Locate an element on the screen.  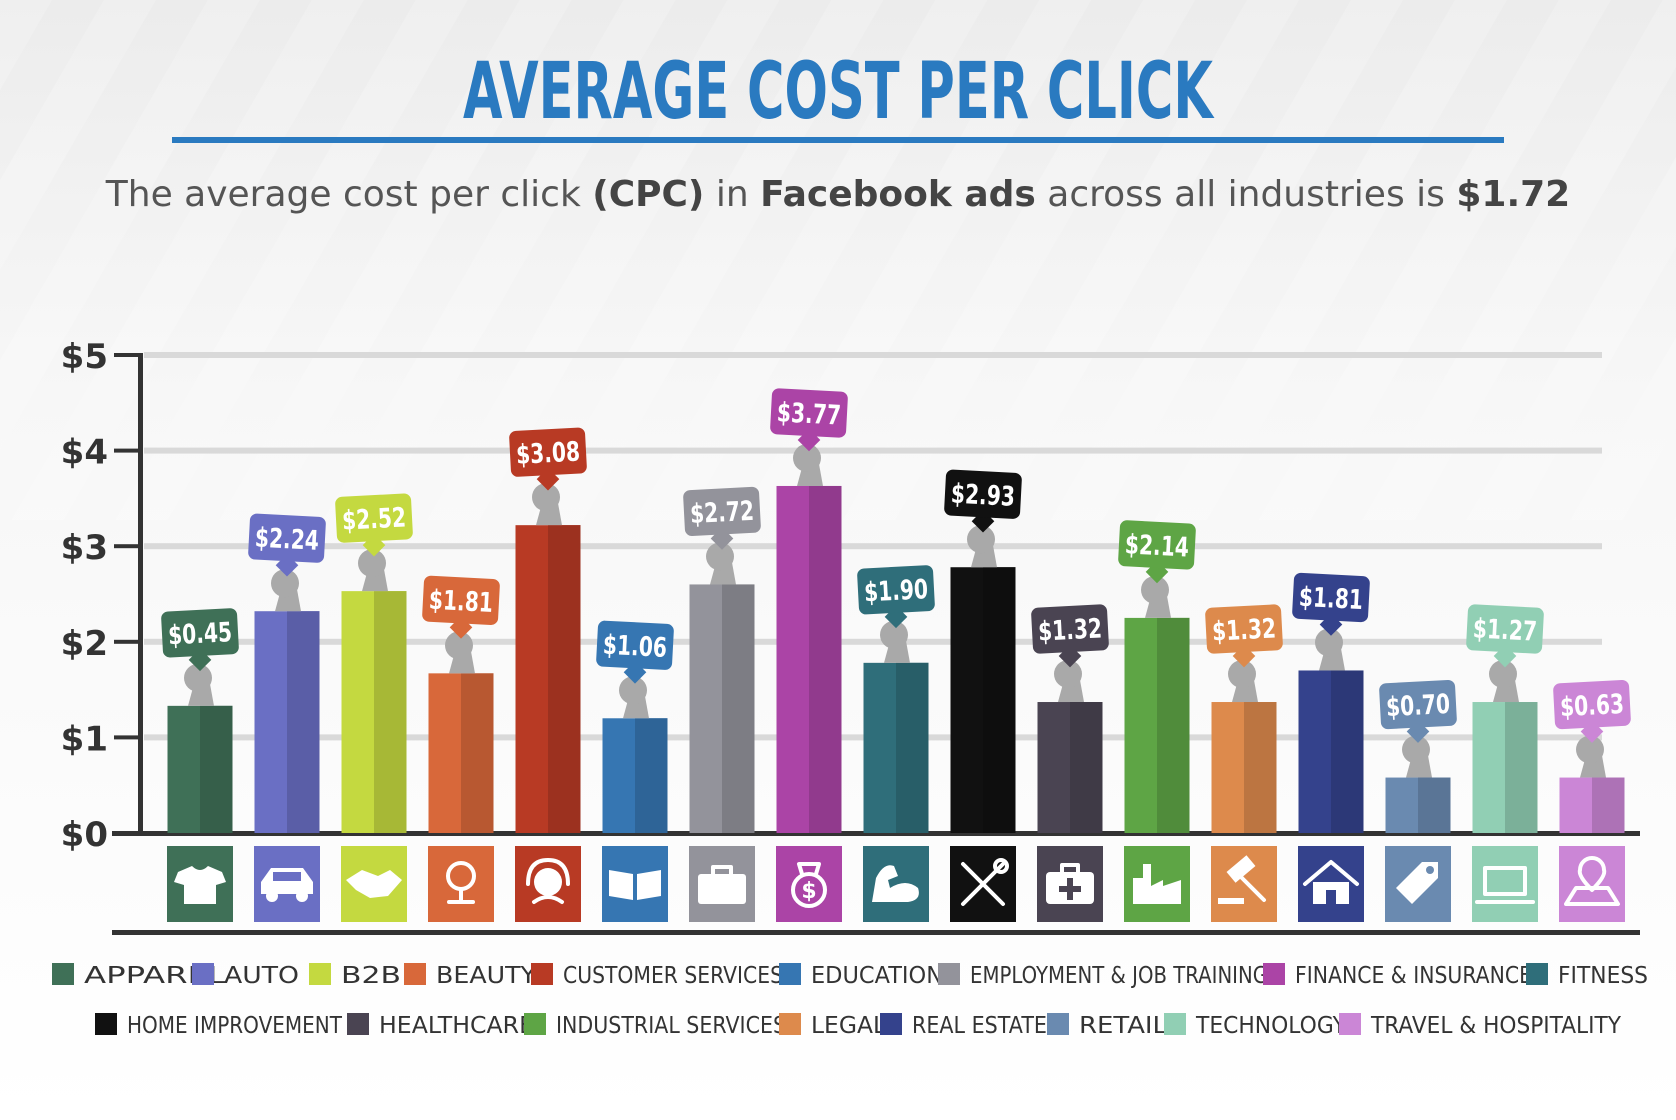
bar-group-briefcase: $2.72 is located at coordinates (722, 659).